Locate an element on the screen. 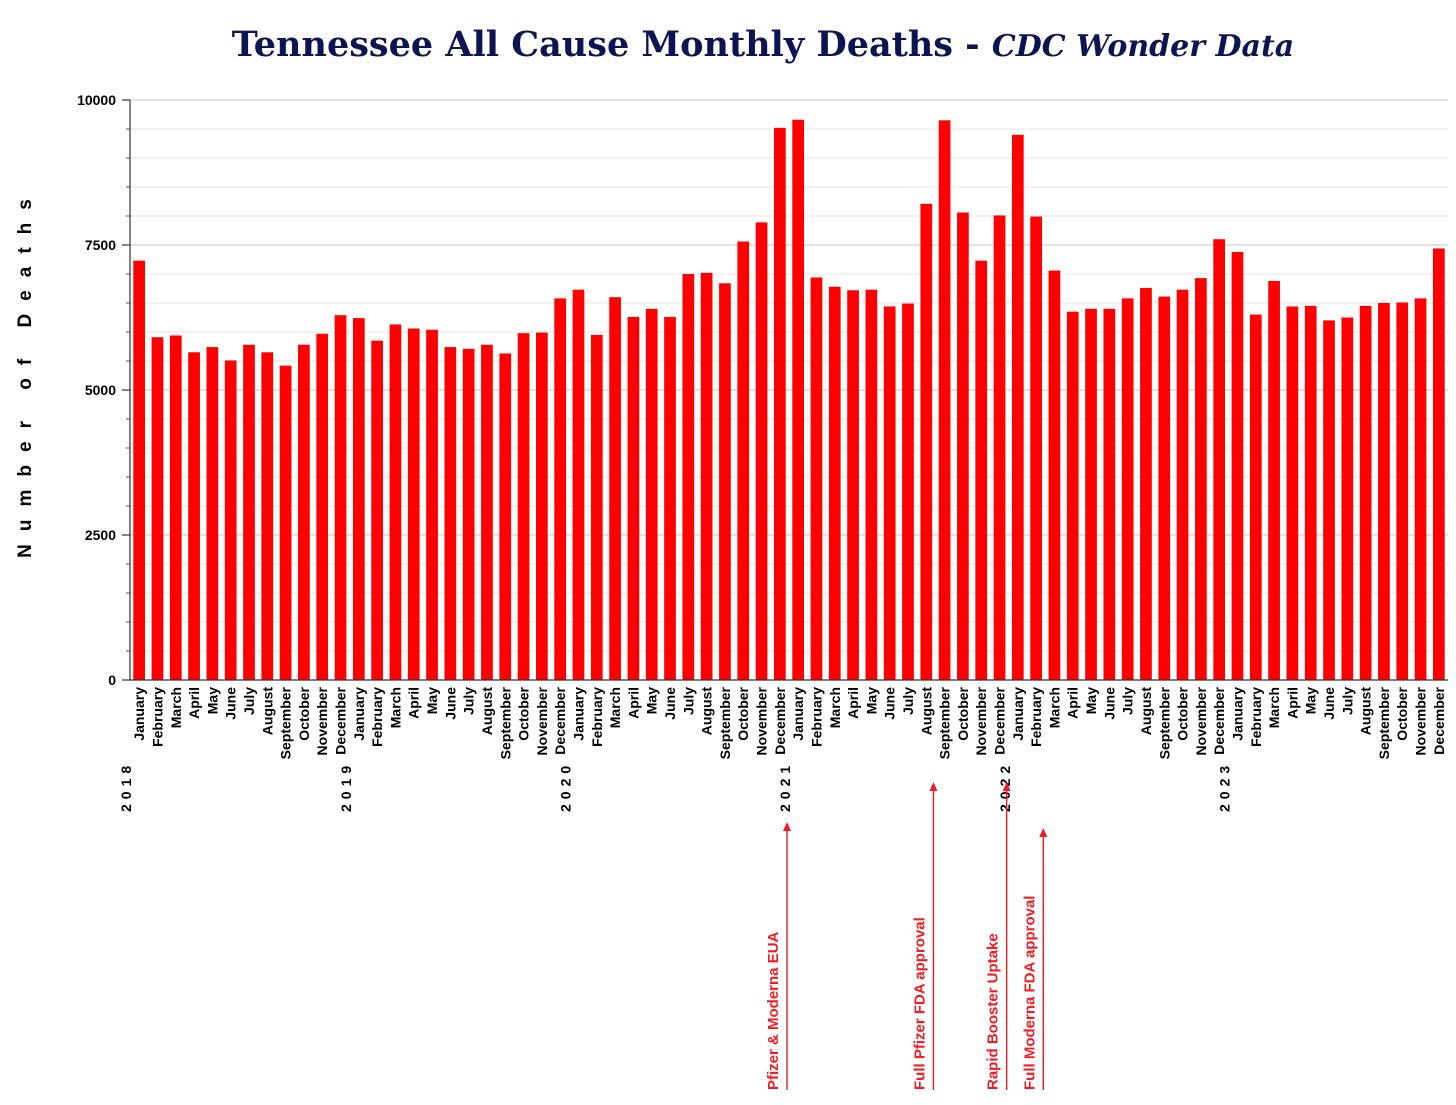  year-label: 2018 is located at coordinates (126, 786).